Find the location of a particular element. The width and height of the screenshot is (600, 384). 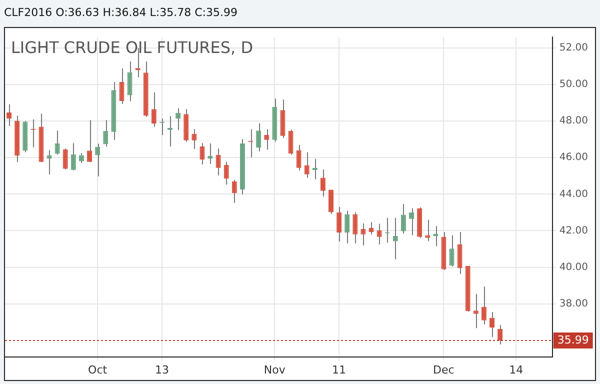

x-tick-label: Nov is located at coordinates (275, 369).